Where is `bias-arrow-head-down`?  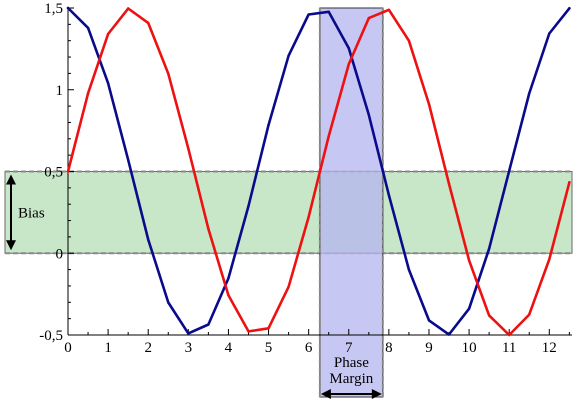 bias-arrow-head-down is located at coordinates (11, 245).